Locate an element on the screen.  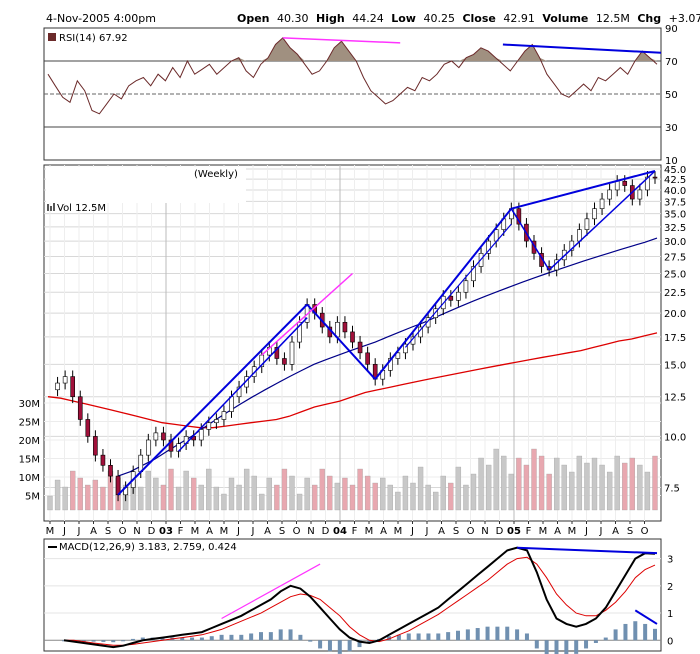
price-tick-label: 25.0 is located at coordinates (675, 275).